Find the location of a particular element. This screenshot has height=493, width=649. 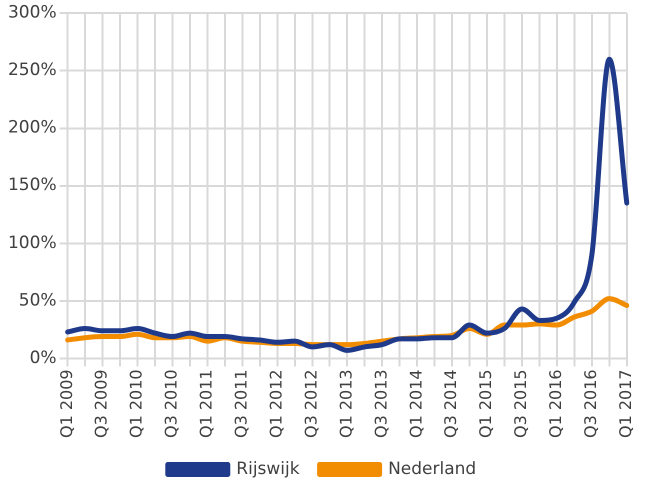

x-tick-label: Q1 2014 is located at coordinates (416, 403).